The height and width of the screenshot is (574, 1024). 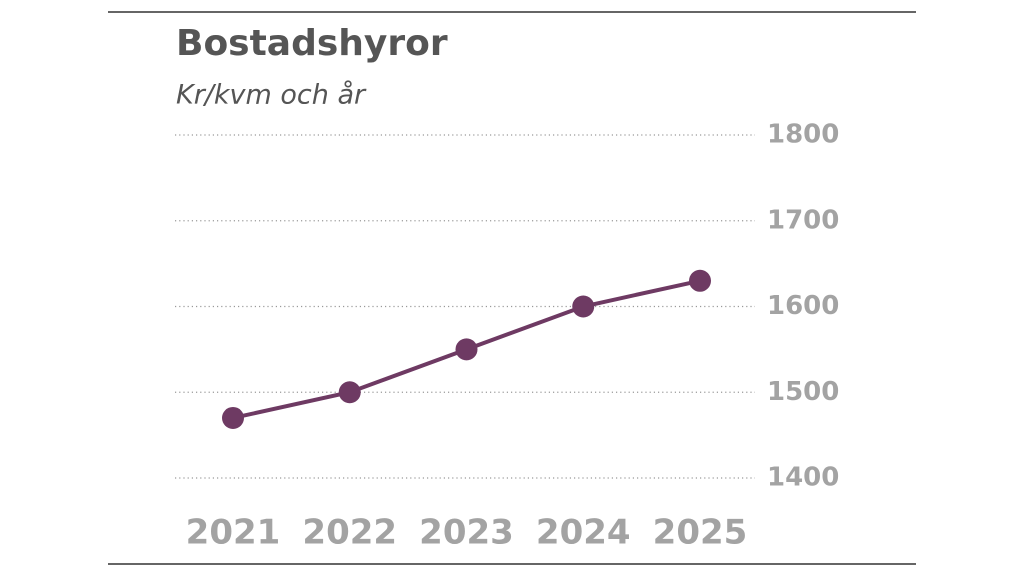 What do you see at coordinates (803, 478) in the screenshot?
I see `y-tick-label: 1400` at bounding box center [803, 478].